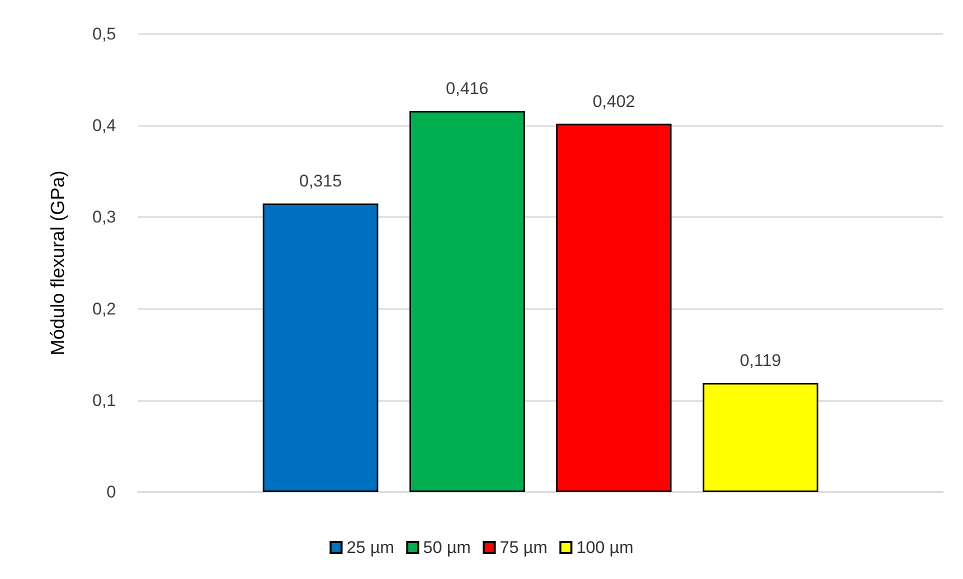 Image resolution: width=963 pixels, height=579 pixels. Describe the element at coordinates (614, 101) in the screenshot. I see `data-label: 0,402` at that location.